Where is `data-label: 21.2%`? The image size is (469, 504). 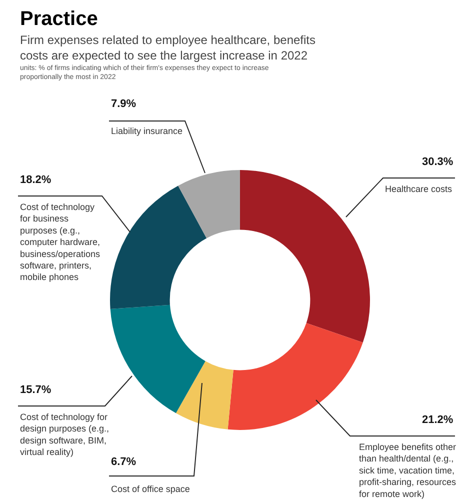
data-label: 21.2% is located at coordinates (438, 420).